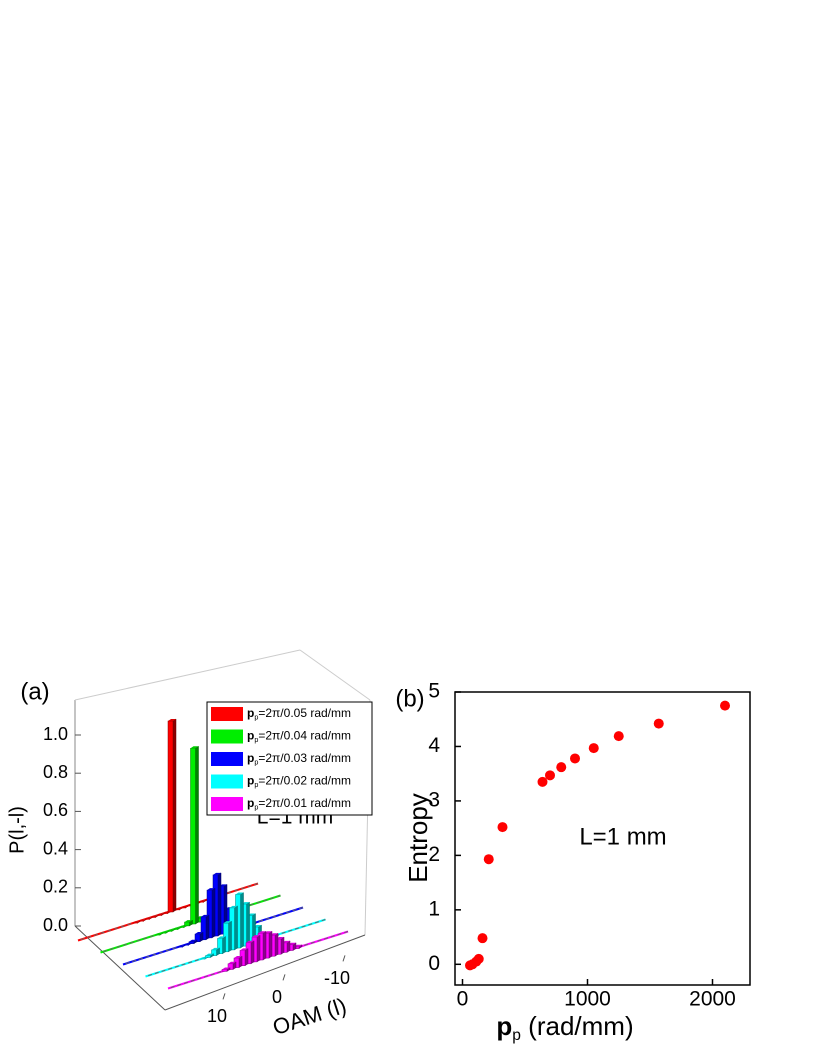 This screenshot has width=817, height=1058. I want to click on annotation: L=1 mm, so click(622, 836).